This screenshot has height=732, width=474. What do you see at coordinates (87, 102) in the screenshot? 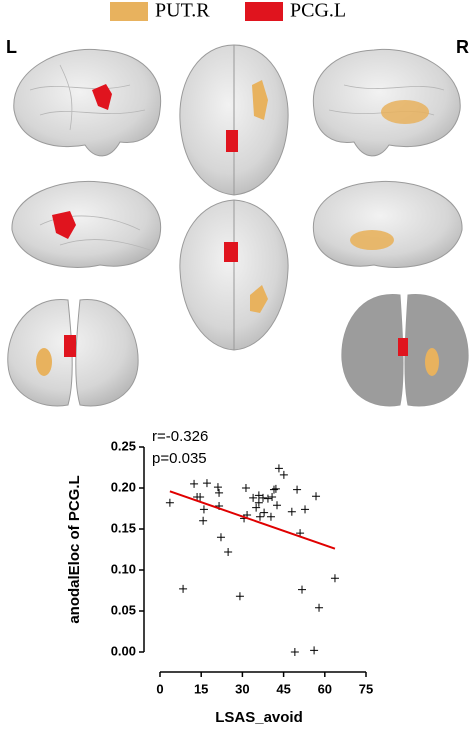
I see `brain-left-lateral` at bounding box center [87, 102].